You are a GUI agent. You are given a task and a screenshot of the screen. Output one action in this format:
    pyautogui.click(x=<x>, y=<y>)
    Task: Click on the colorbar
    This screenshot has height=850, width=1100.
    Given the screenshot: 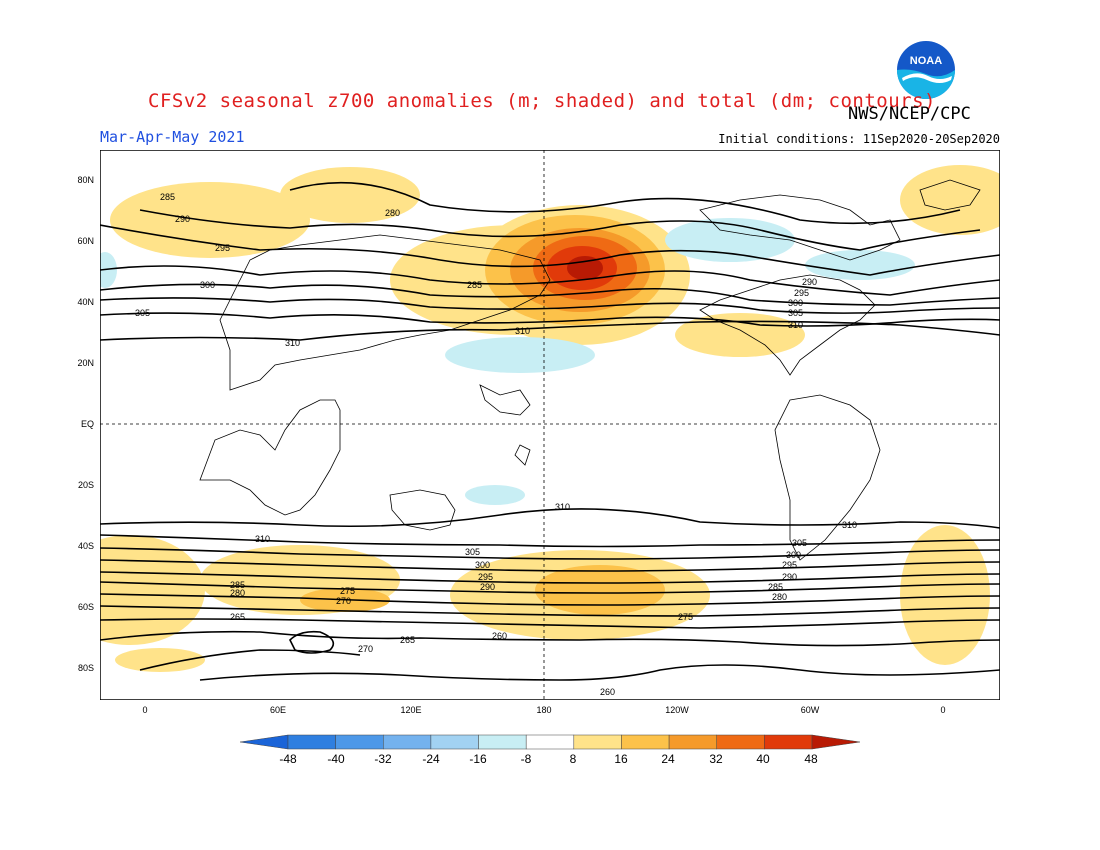 What is the action you would take?
    pyautogui.click(x=550, y=742)
    